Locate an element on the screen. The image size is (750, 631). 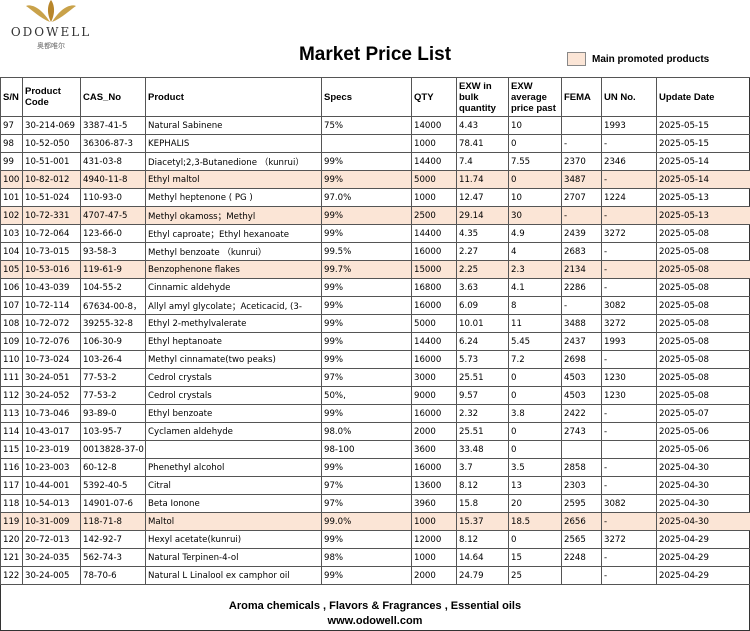
cell: 2698 is located at coordinates (581, 359).